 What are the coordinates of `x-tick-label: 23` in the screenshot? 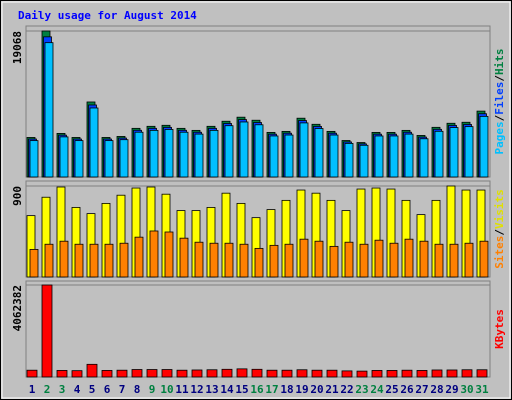 It's located at (361, 389).